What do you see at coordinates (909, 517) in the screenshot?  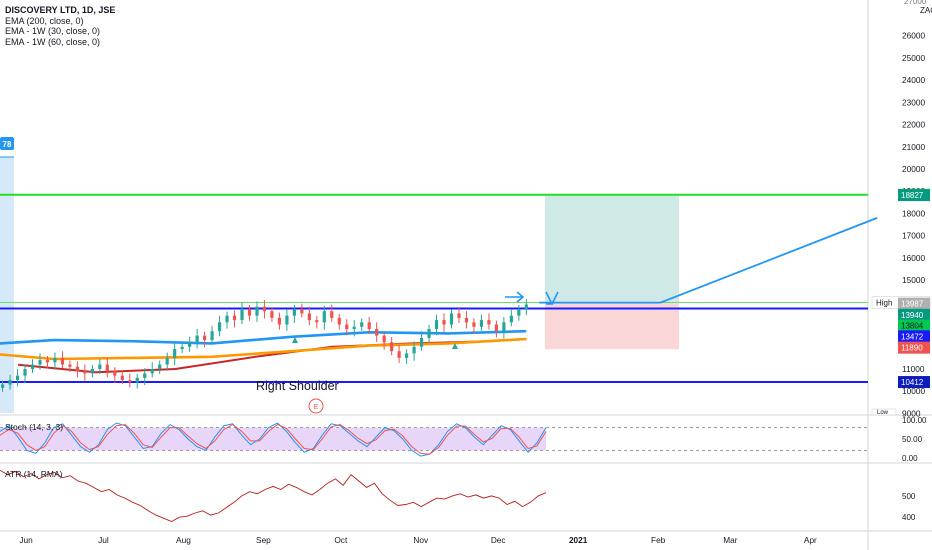 I see `atr-axis-tick: 400` at bounding box center [909, 517].